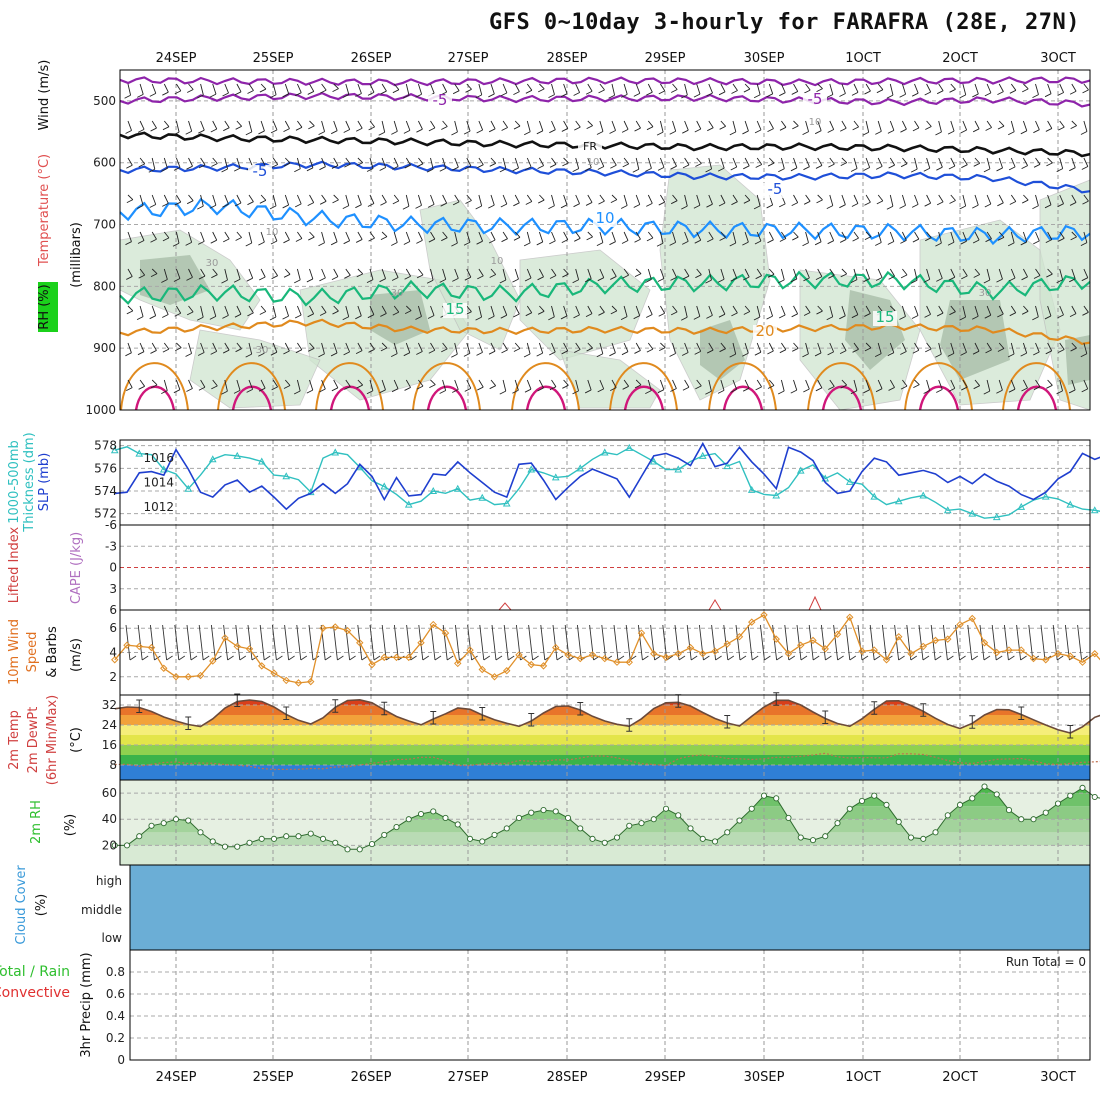 The height and width of the screenshot is (1100, 1100). What do you see at coordinates (497, 261) in the screenshot?
I see `rh-contour-label: 10` at bounding box center [497, 261].